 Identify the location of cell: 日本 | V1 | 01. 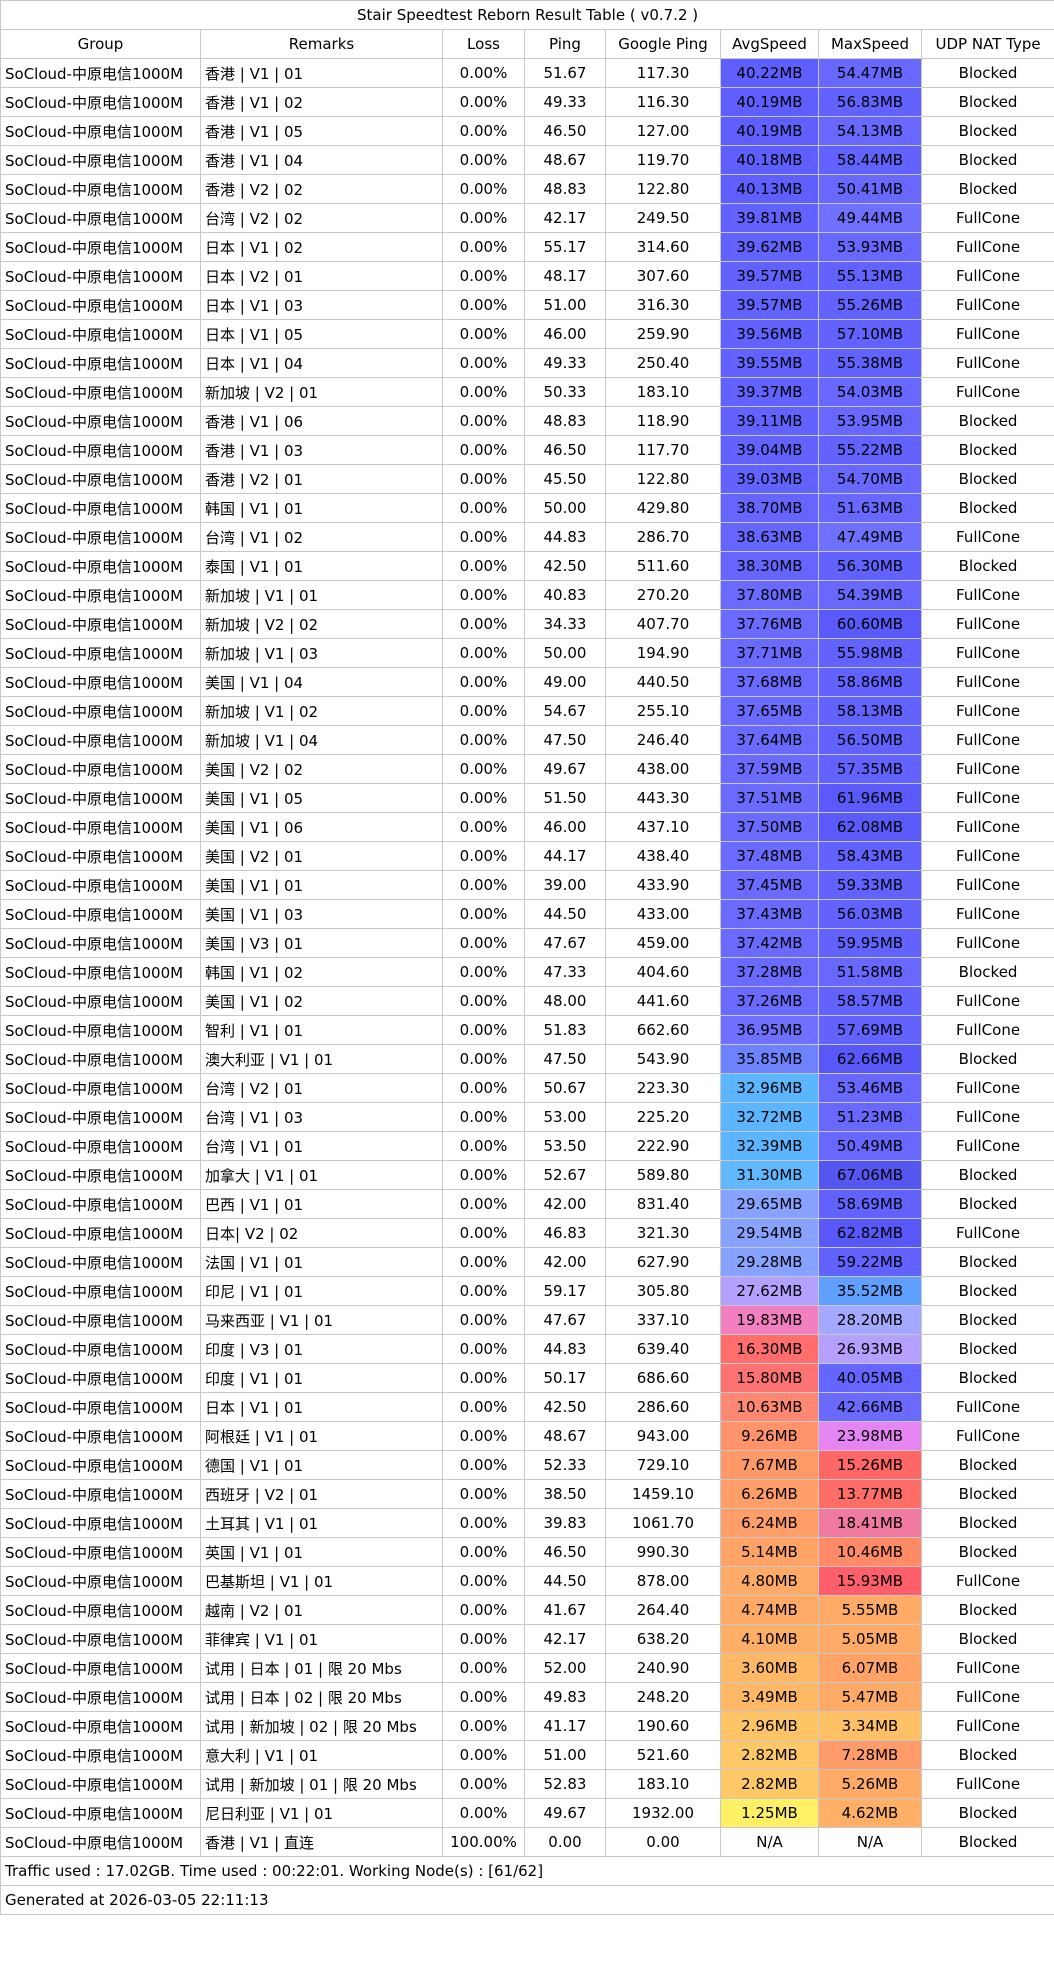
(321, 1407).